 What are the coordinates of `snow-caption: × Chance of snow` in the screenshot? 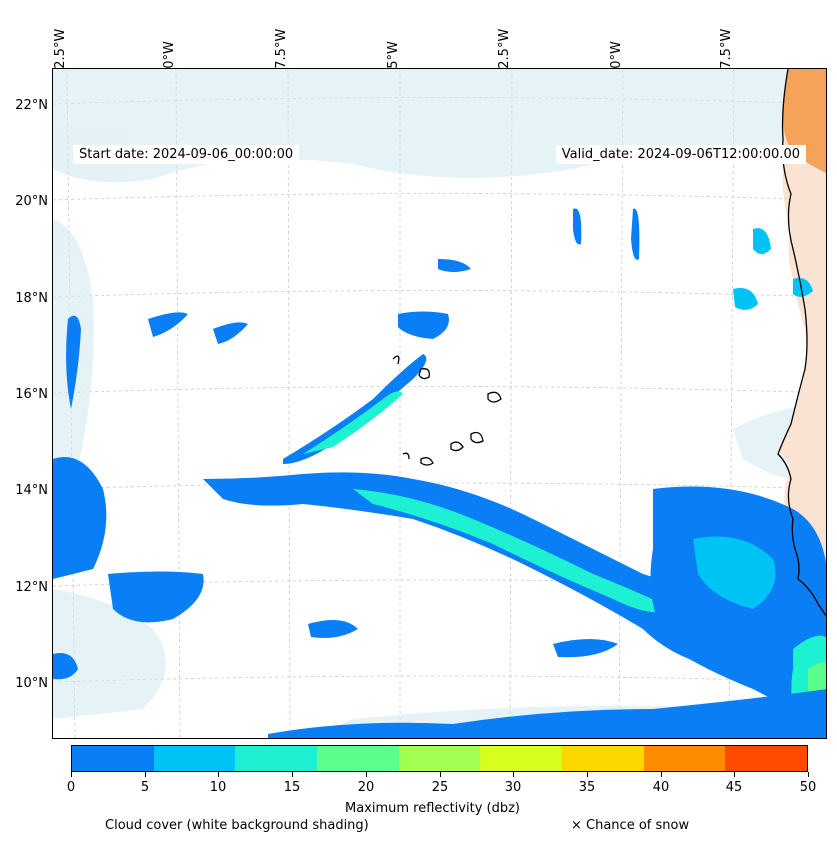 It's located at (630, 825).